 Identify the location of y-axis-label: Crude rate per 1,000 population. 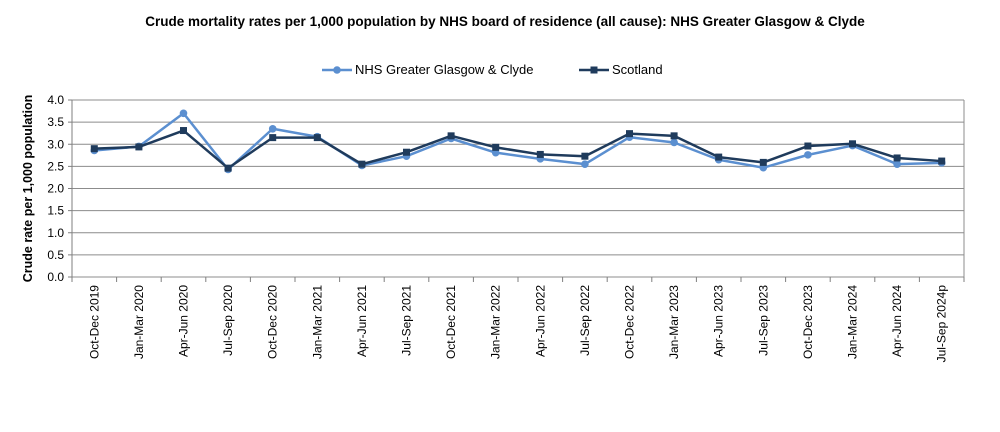
(28, 189).